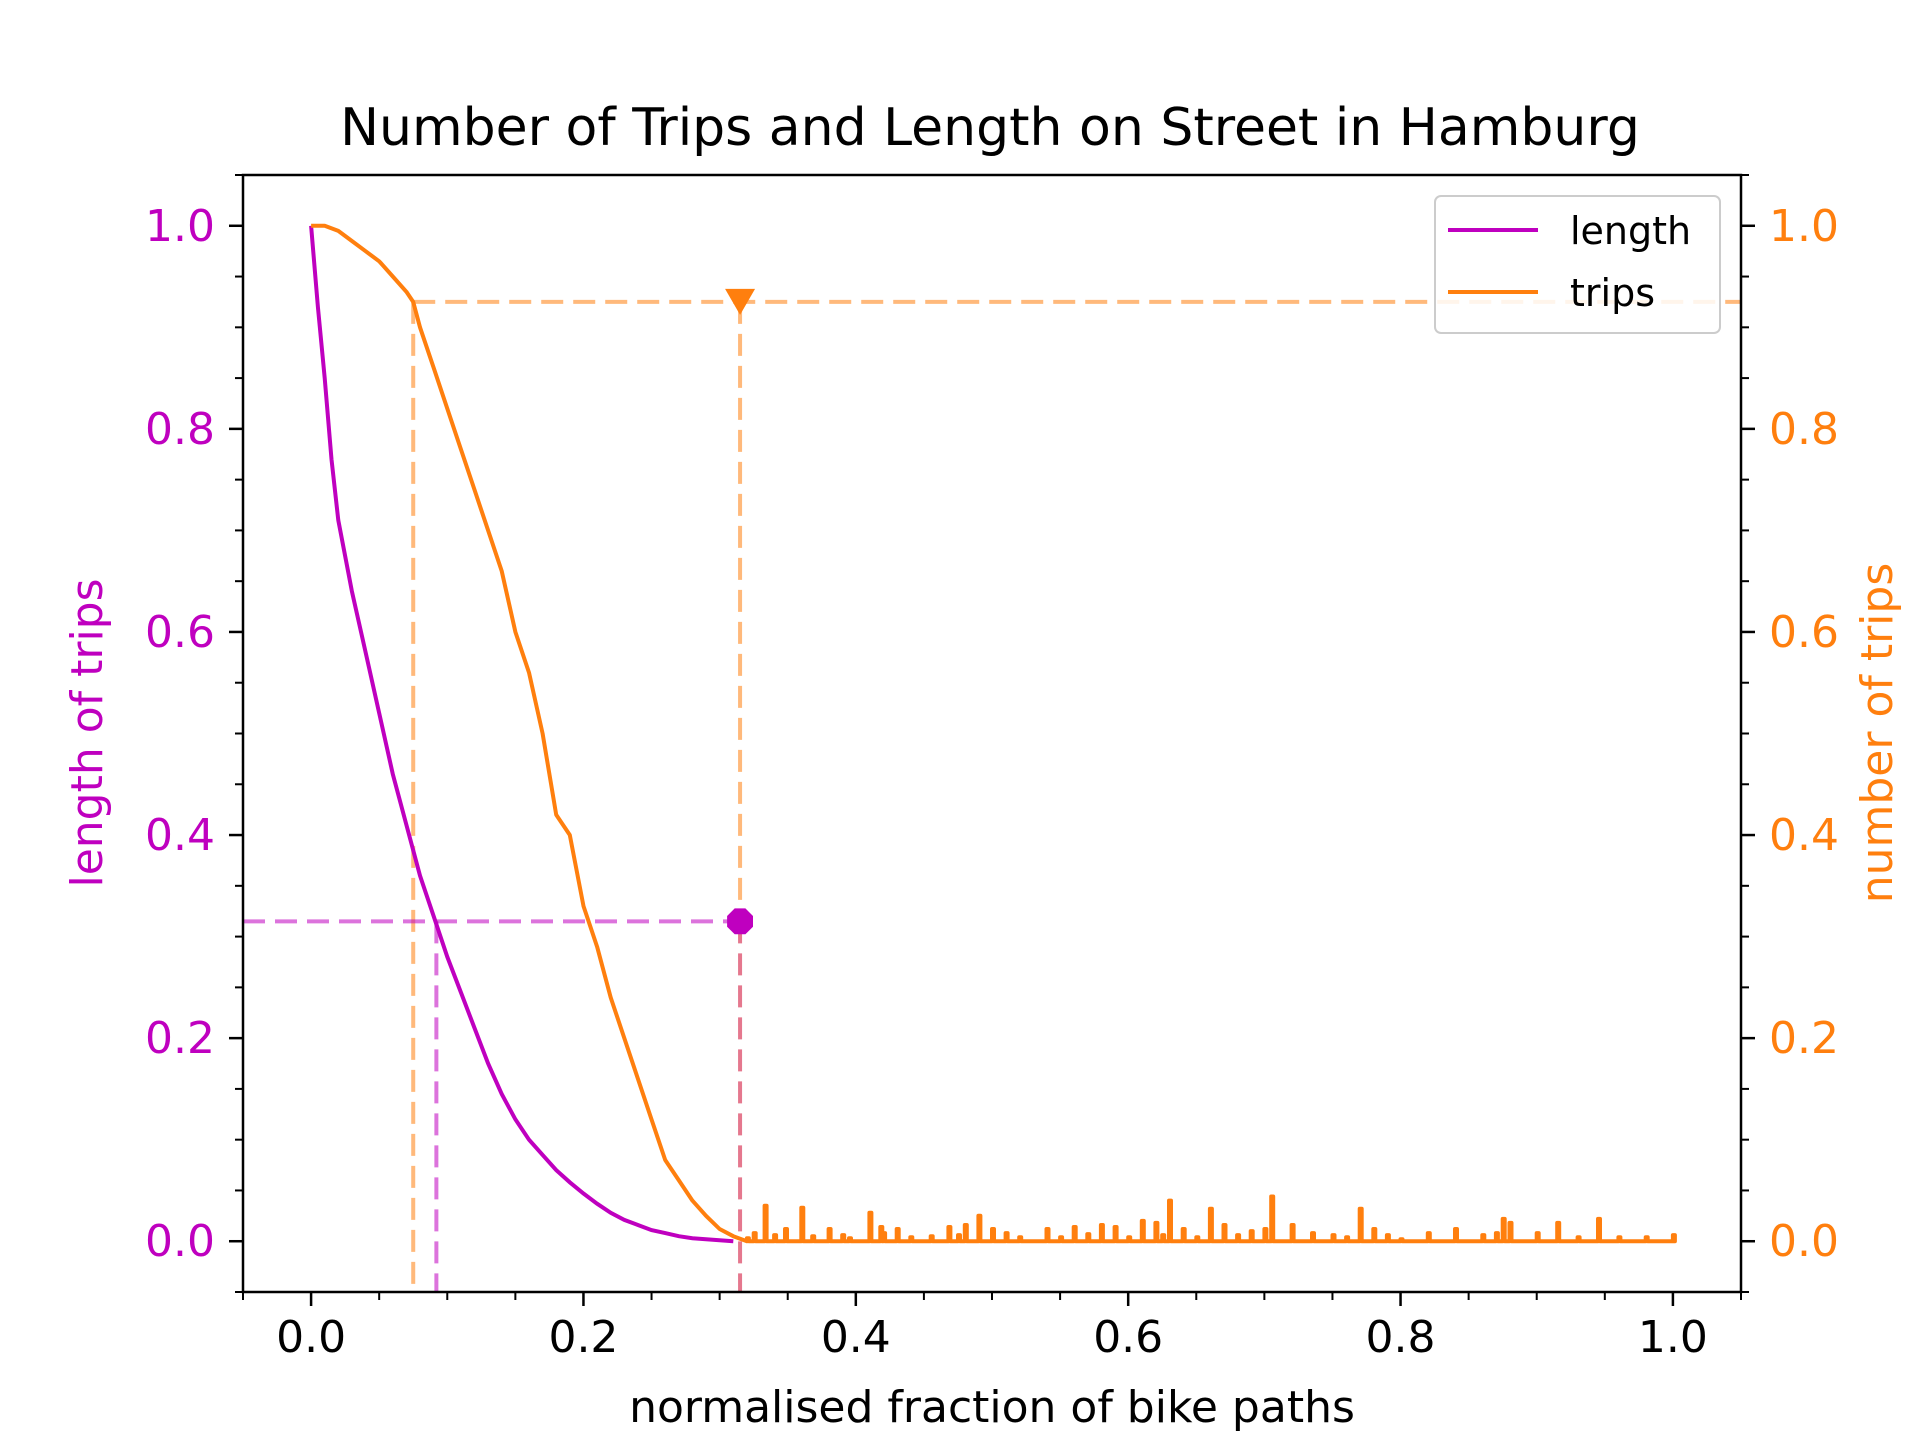  Describe the element at coordinates (180, 429) in the screenshot. I see `left-y-tick-label: 0.8` at that location.